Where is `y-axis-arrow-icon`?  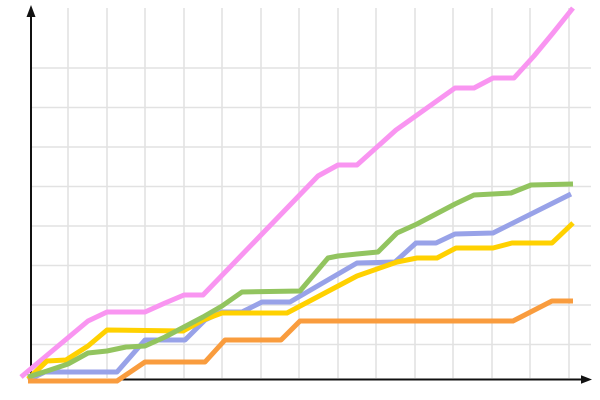 y-axis-arrow-icon is located at coordinates (31, 11).